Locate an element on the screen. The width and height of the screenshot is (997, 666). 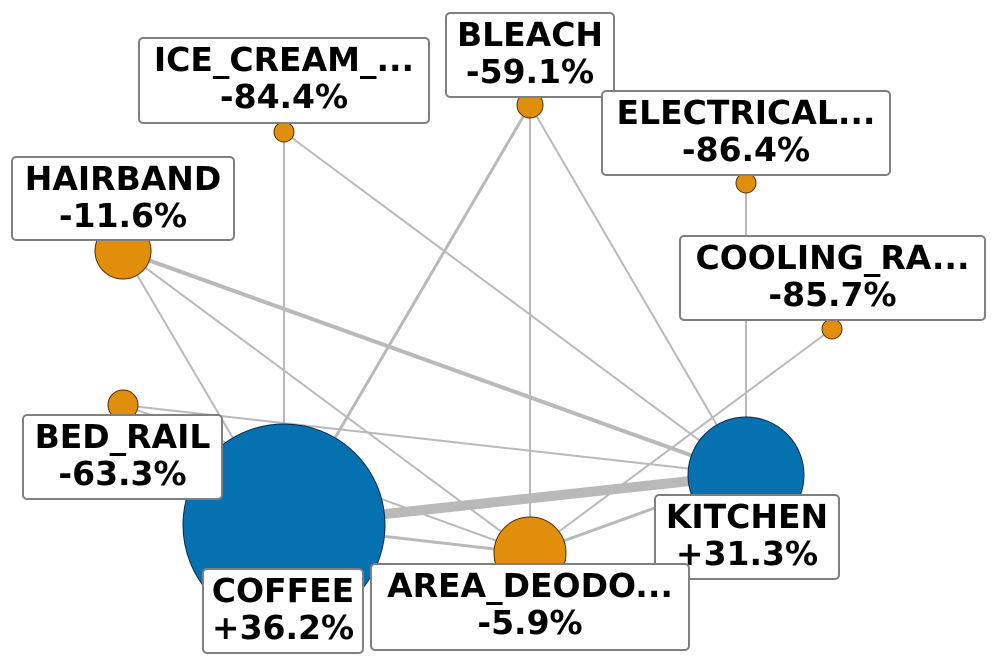
node-label-bleach: BLEACH -59.1% is located at coordinates (530, 55).